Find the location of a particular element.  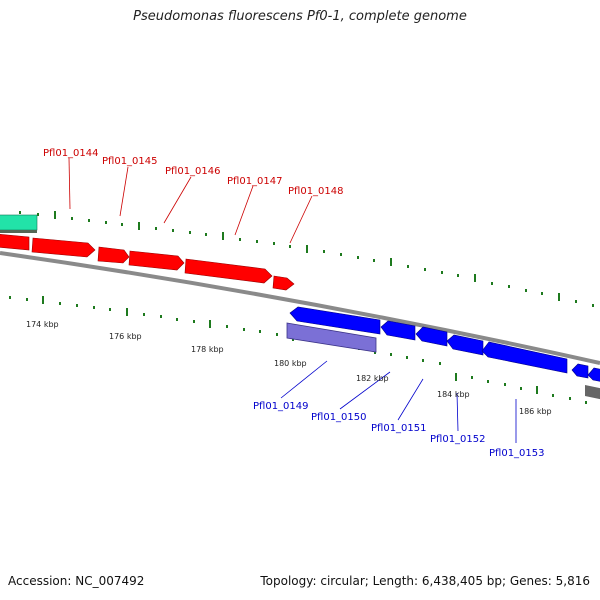

selected-feature is located at coordinates (331, 337).